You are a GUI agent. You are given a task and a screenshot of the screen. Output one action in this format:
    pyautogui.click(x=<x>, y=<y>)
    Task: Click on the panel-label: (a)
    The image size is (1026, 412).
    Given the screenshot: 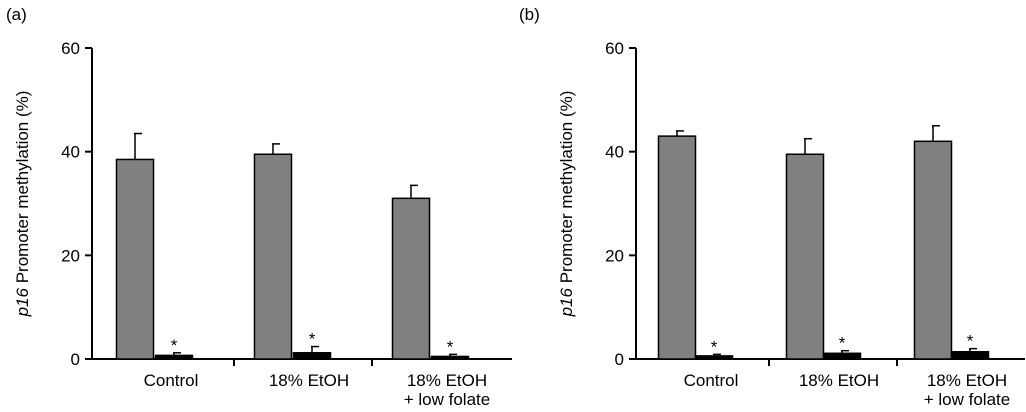 What is the action you would take?
    pyautogui.click(x=16, y=14)
    